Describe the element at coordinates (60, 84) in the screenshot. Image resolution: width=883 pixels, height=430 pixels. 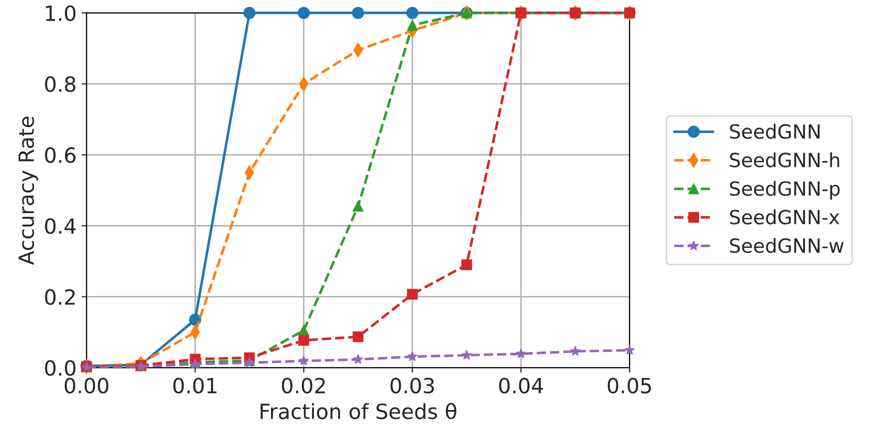
I see `y-tick-label: 0.8` at that location.